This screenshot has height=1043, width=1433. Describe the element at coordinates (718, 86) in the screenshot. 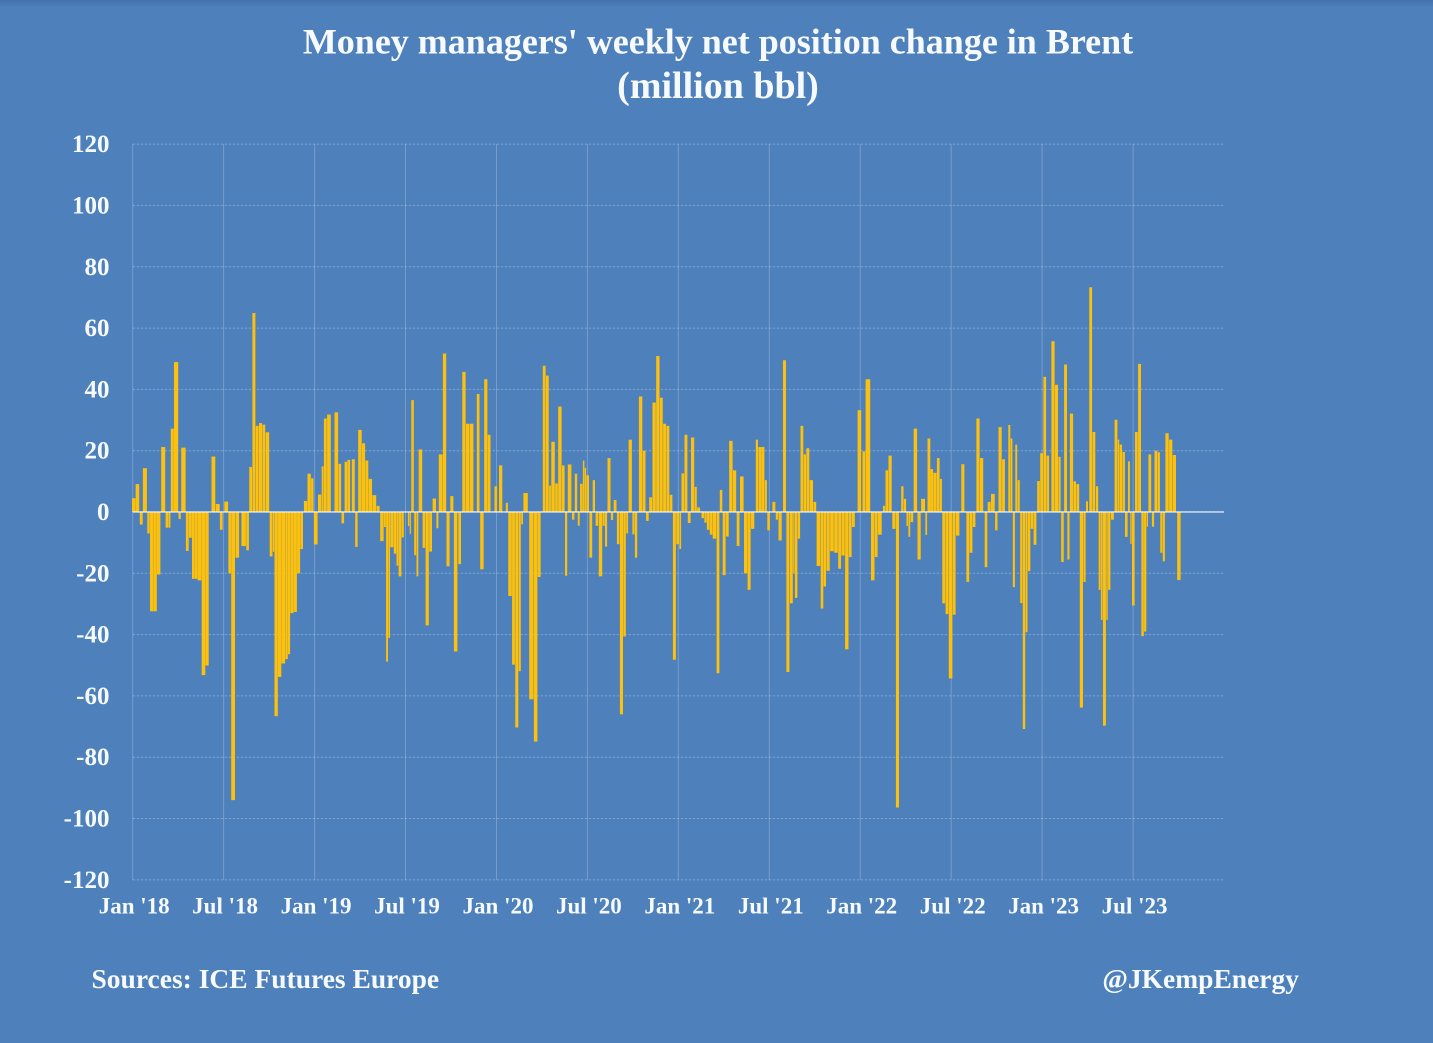

I see `svg-text: (million bbl)` at that location.